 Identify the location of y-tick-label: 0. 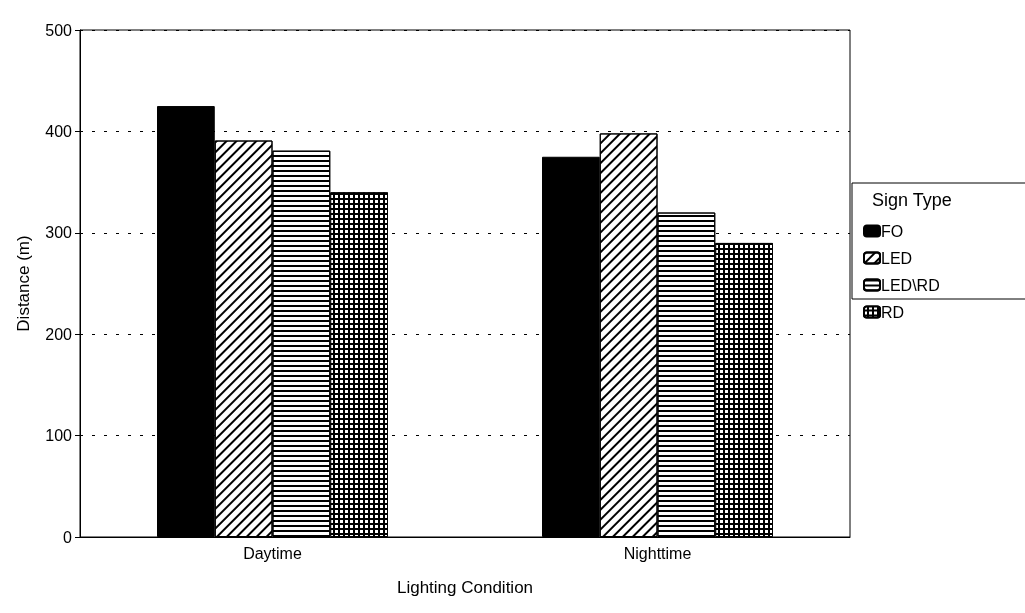
(68, 537).